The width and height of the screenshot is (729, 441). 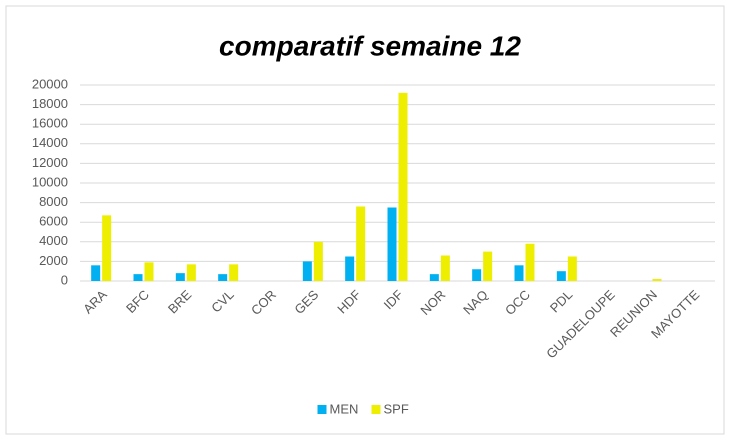 What do you see at coordinates (50, 103) in the screenshot?
I see `y-tick-label: 18000` at bounding box center [50, 103].